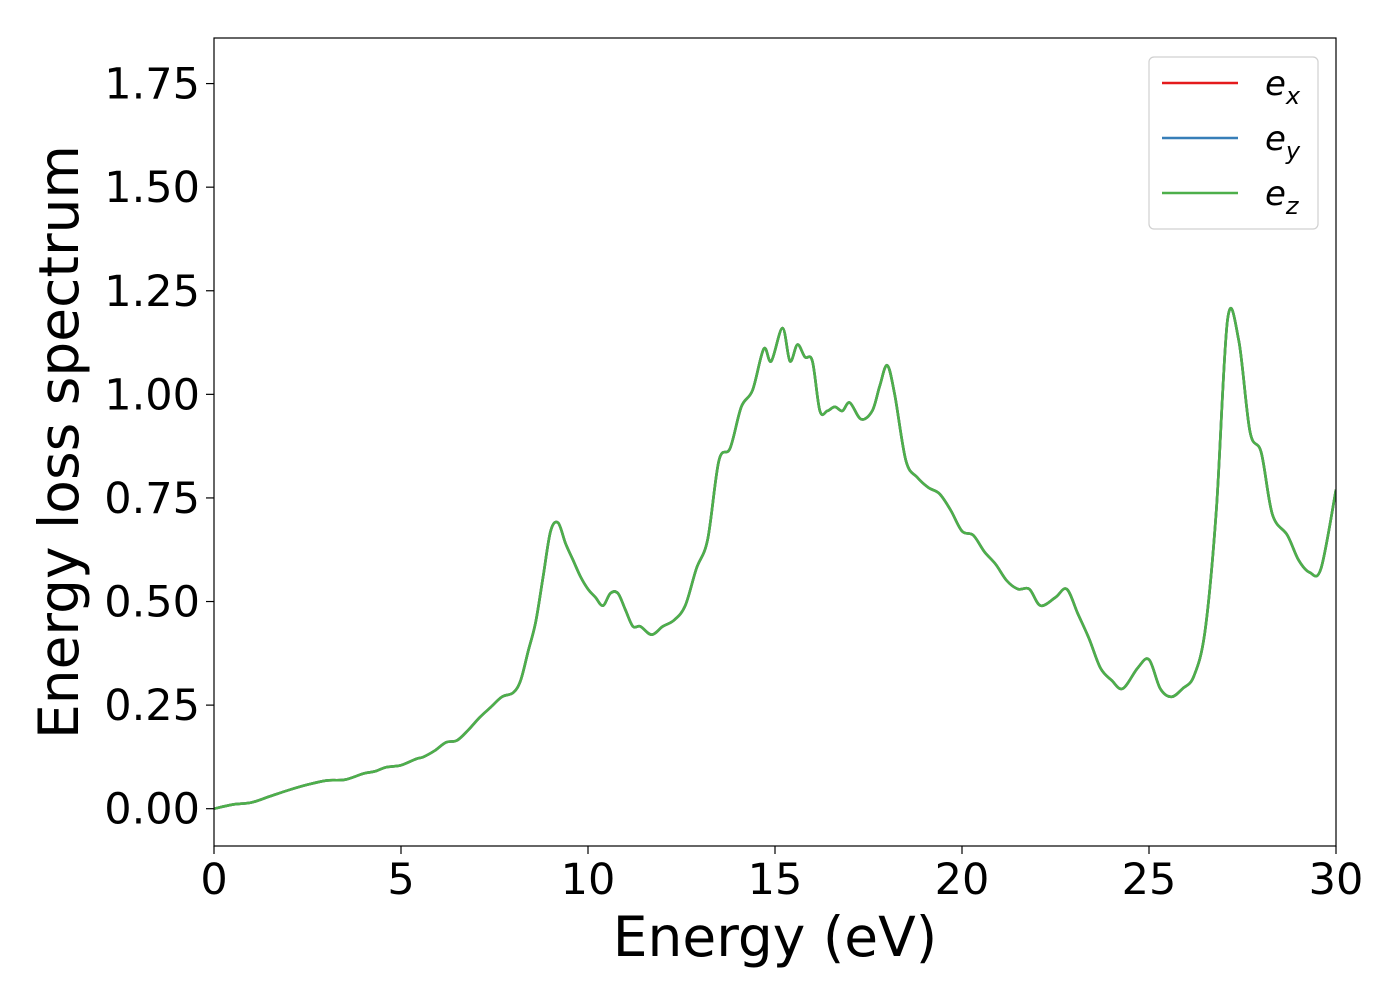 The image size is (1400, 1000). What do you see at coordinates (400, 880) in the screenshot?
I see `x-tick-label: 5` at bounding box center [400, 880].